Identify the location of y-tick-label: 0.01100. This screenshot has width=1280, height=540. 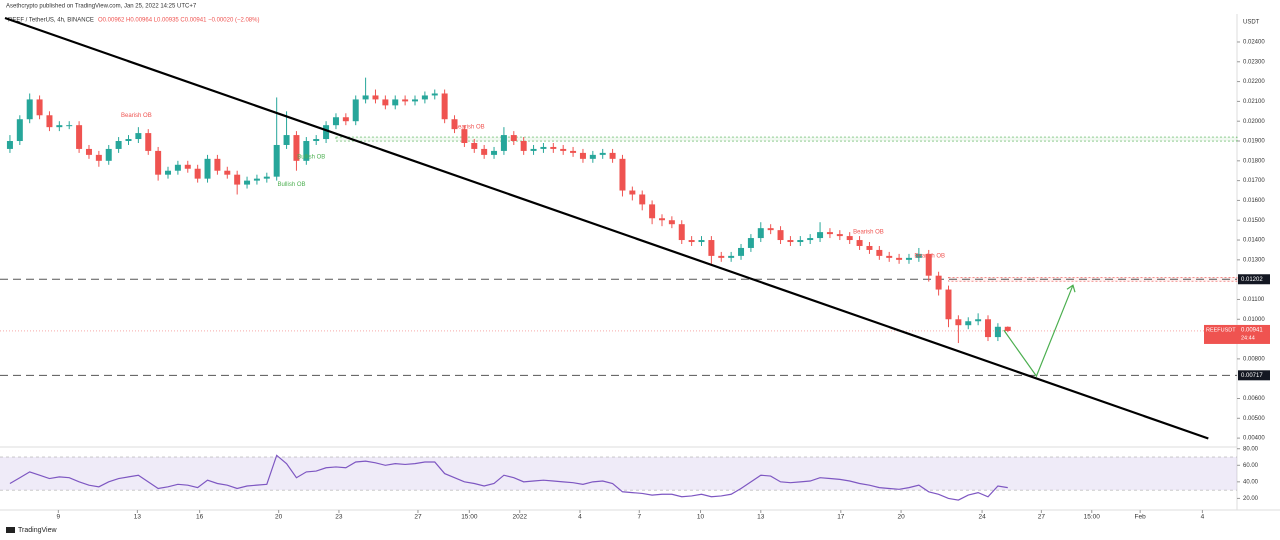
(1254, 300).